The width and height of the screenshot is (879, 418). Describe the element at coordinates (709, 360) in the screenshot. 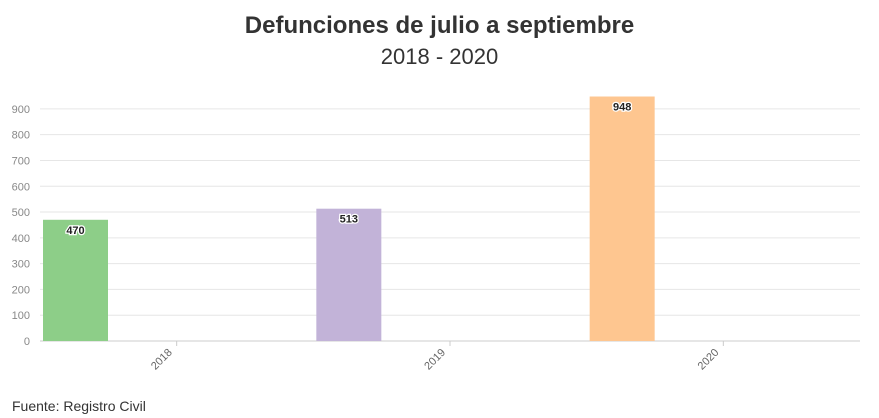

I see `x-tick-label: 2020` at that location.